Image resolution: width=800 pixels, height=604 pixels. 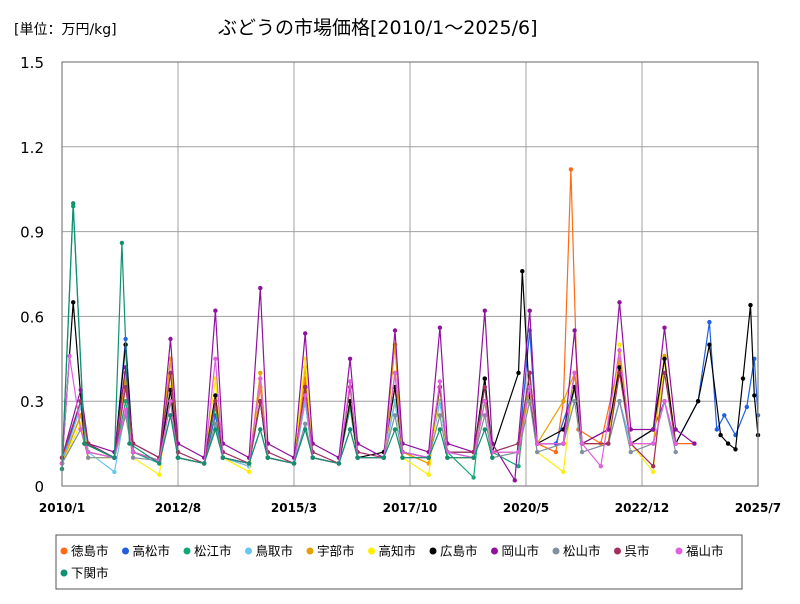 What do you see at coordinates (410, 508) in the screenshot?
I see `x-tick-label: 2017/10` at bounding box center [410, 508].